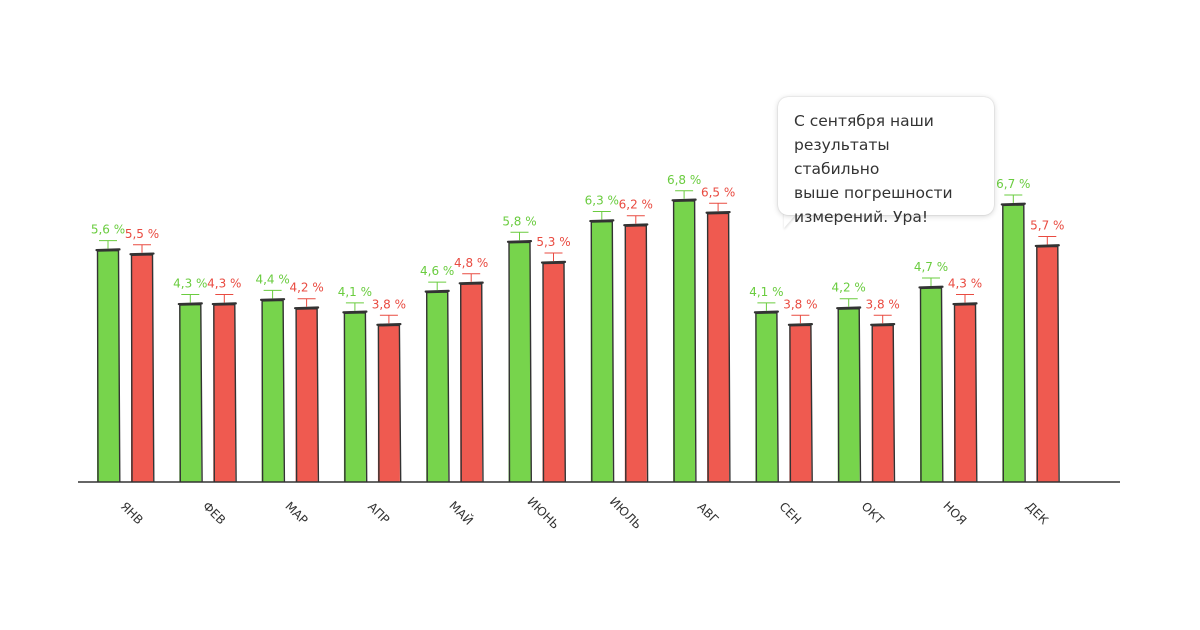 The image size is (1200, 630). Describe the element at coordinates (471, 263) in the screenshot. I see `data-label-red: 4,8 %` at that location.